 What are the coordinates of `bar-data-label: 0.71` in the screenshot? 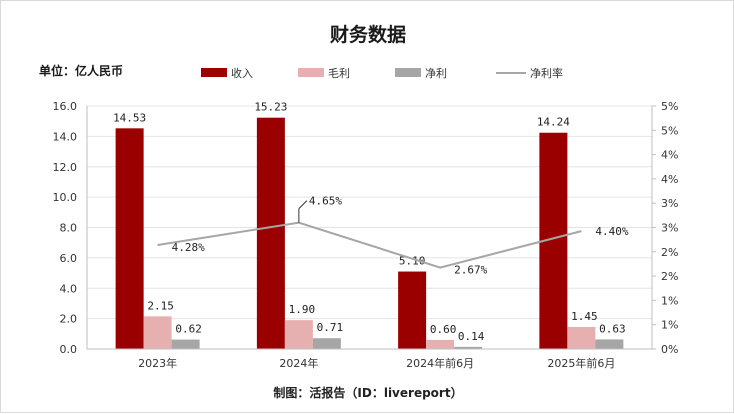 It's located at (330, 327).